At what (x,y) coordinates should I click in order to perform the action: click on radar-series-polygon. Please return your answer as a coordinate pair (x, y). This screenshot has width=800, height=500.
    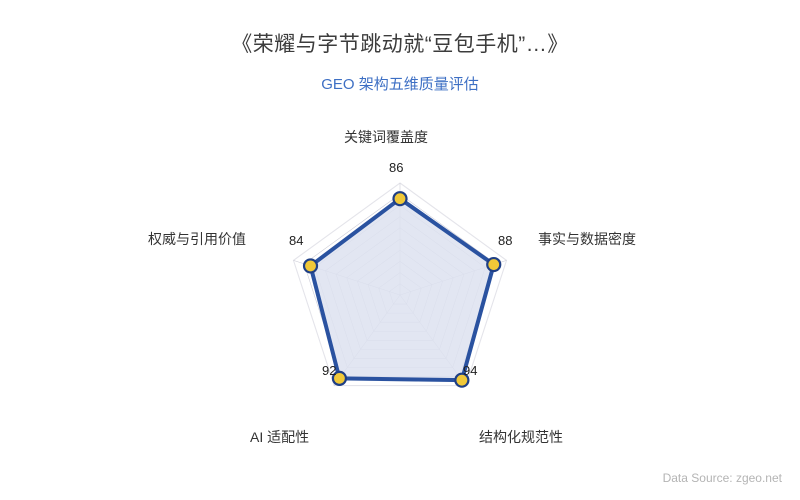
    Looking at the image, I should click on (402, 289).